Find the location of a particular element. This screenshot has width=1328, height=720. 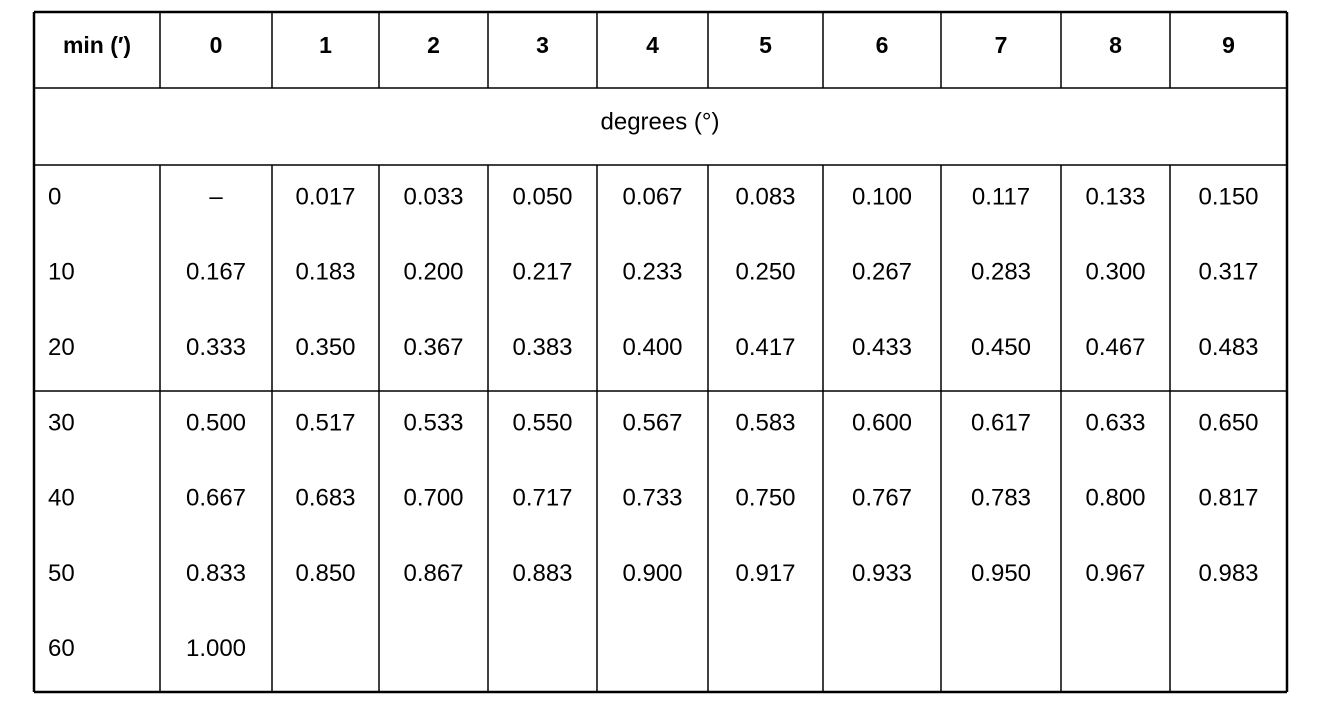

row-label: 40 is located at coordinates (61, 498).